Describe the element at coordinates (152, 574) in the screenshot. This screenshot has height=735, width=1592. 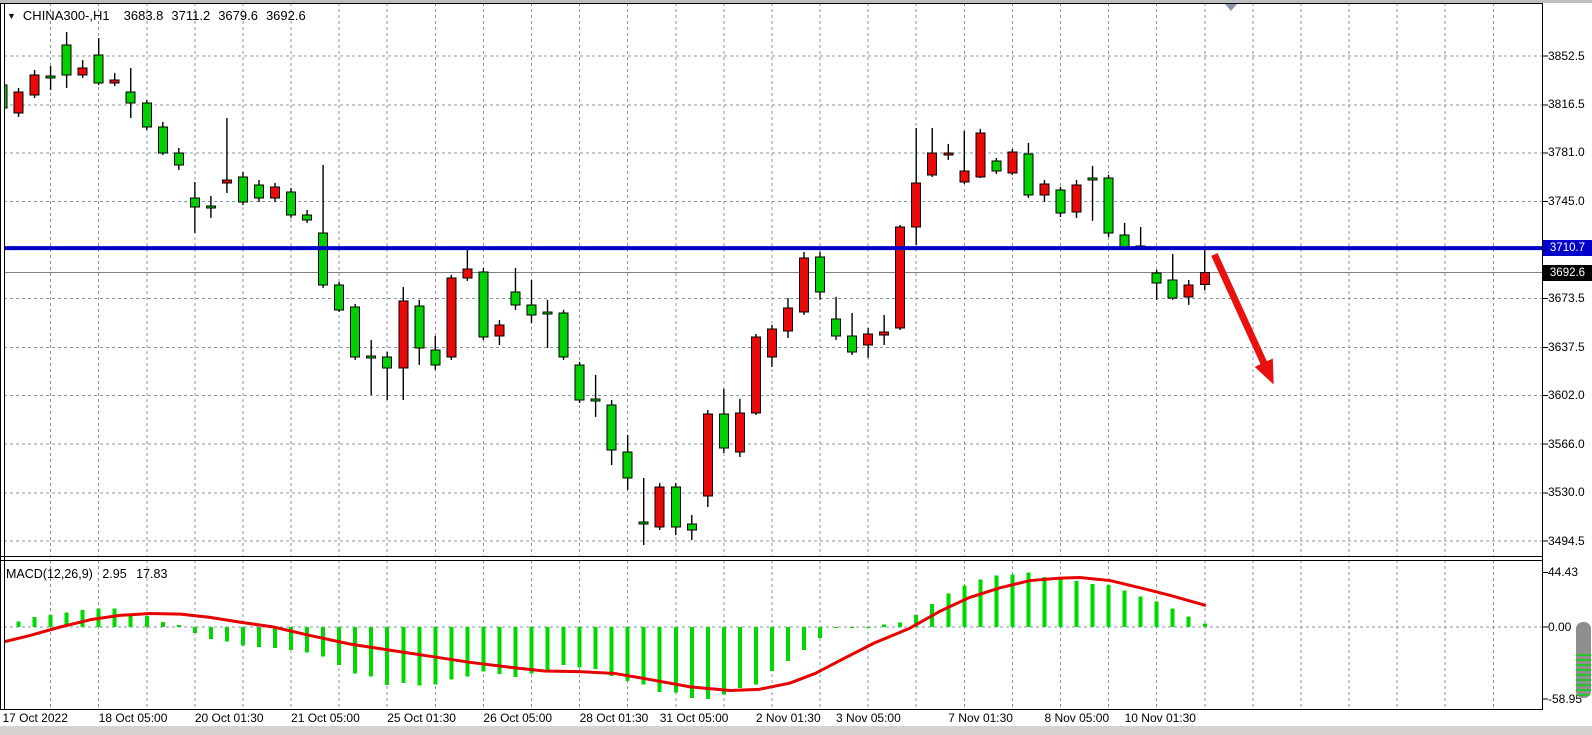
I see `macd-signal-value: 17.83` at that location.